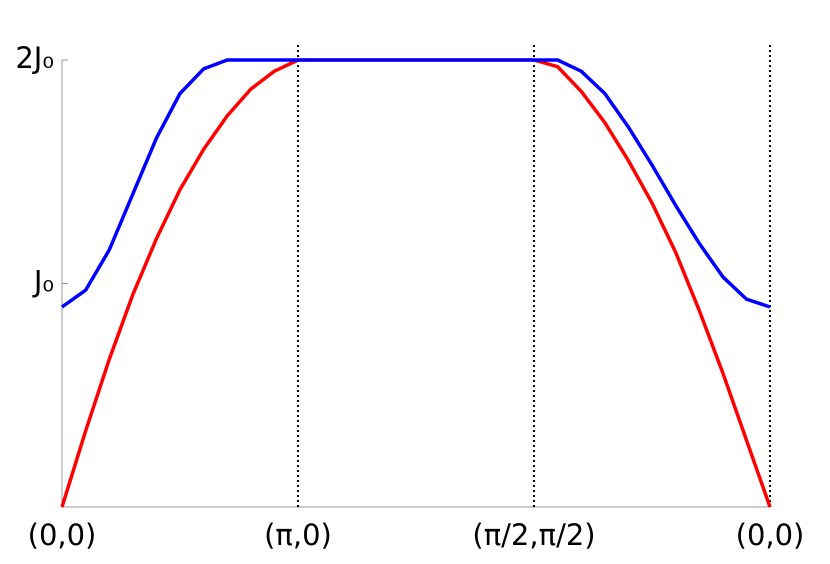  What do you see at coordinates (298, 535) in the screenshot?
I see `x-tick-label: (π,0)` at bounding box center [298, 535].